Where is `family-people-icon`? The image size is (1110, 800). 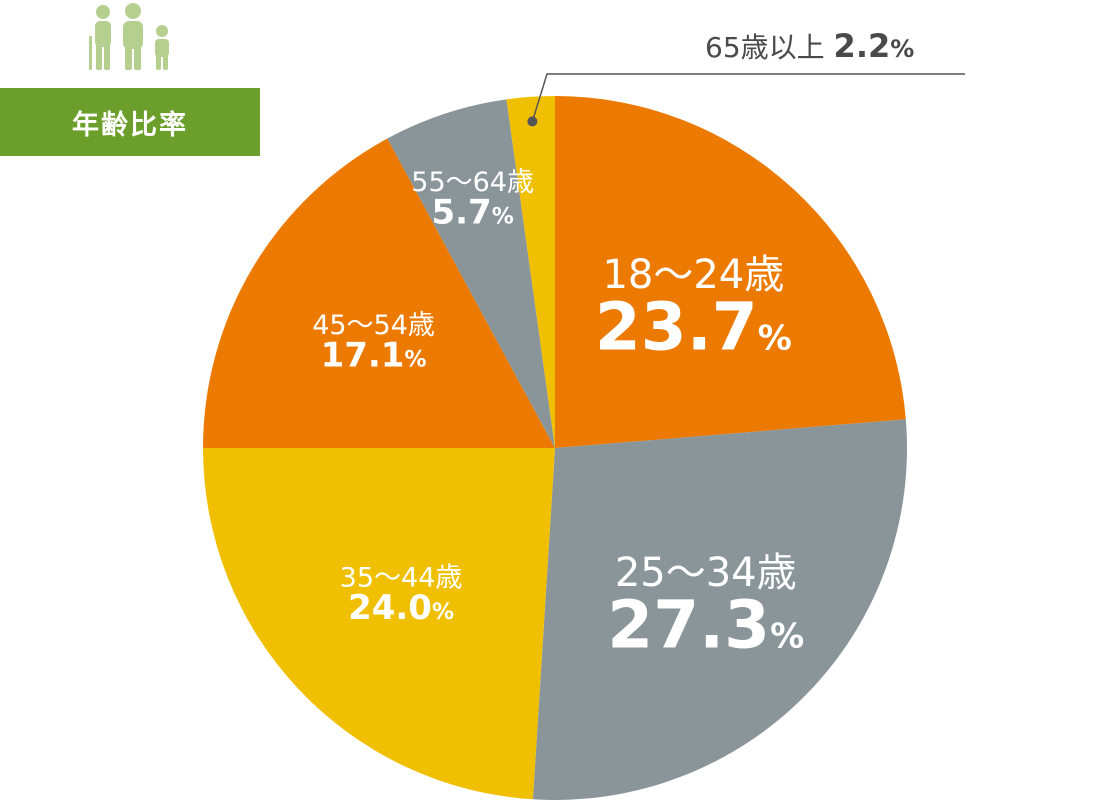 family-people-icon is located at coordinates (129, 36).